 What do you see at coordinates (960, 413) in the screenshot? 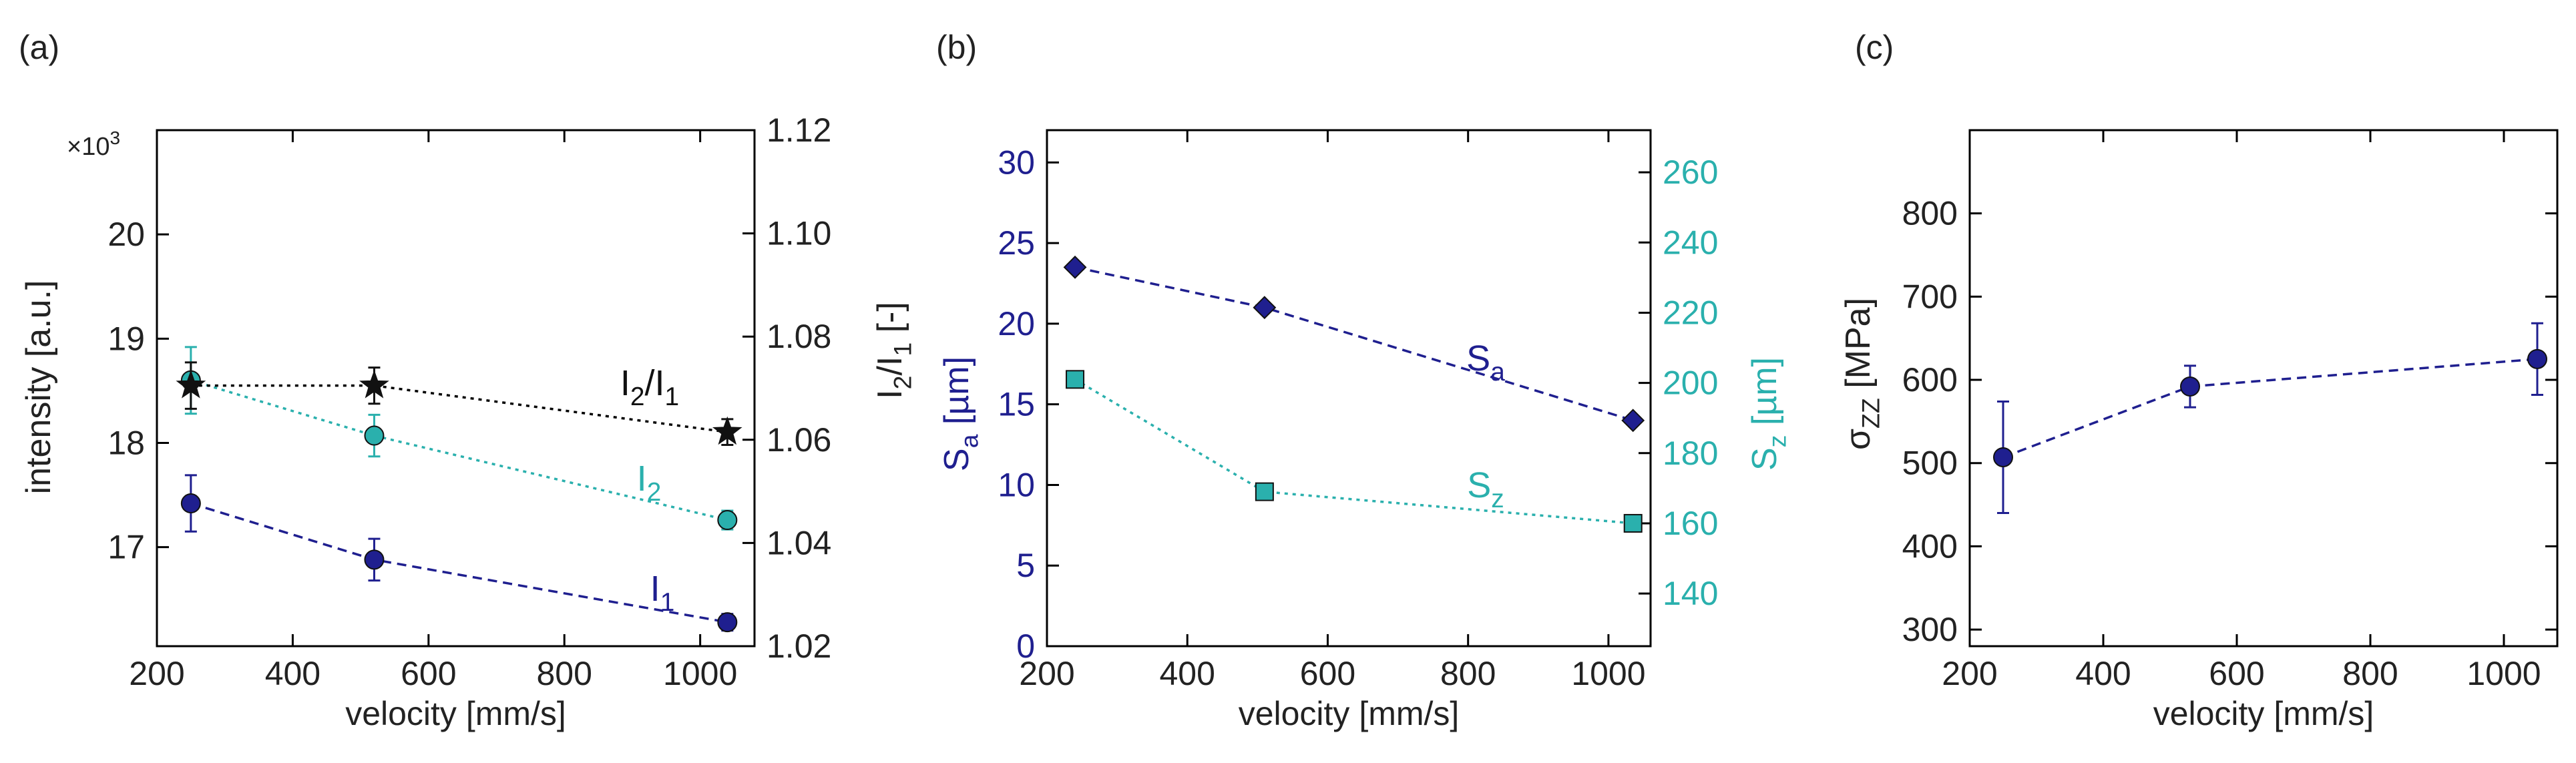
I see `y-left-axis-title: Sa [µm]` at bounding box center [960, 413].